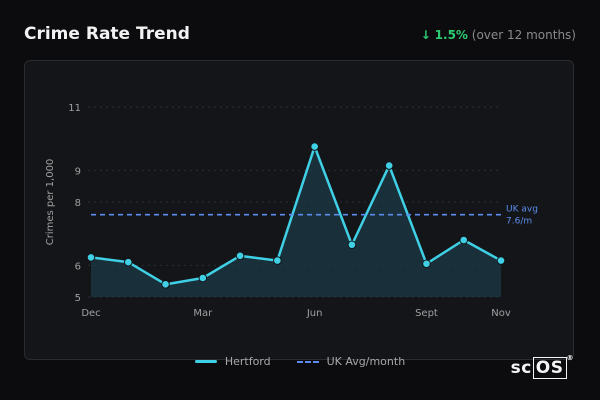  What do you see at coordinates (307, 361) in the screenshot?
I see `legend-dash-swatch` at bounding box center [307, 361].